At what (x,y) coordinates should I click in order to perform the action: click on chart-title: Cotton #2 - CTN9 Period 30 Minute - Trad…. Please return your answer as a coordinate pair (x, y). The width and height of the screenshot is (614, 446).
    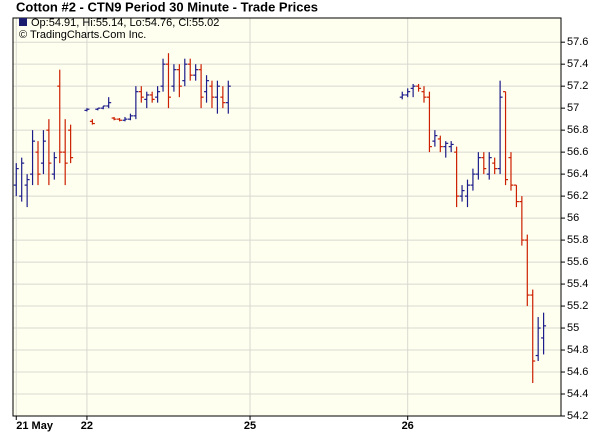
    Looking at the image, I should click on (167, 7).